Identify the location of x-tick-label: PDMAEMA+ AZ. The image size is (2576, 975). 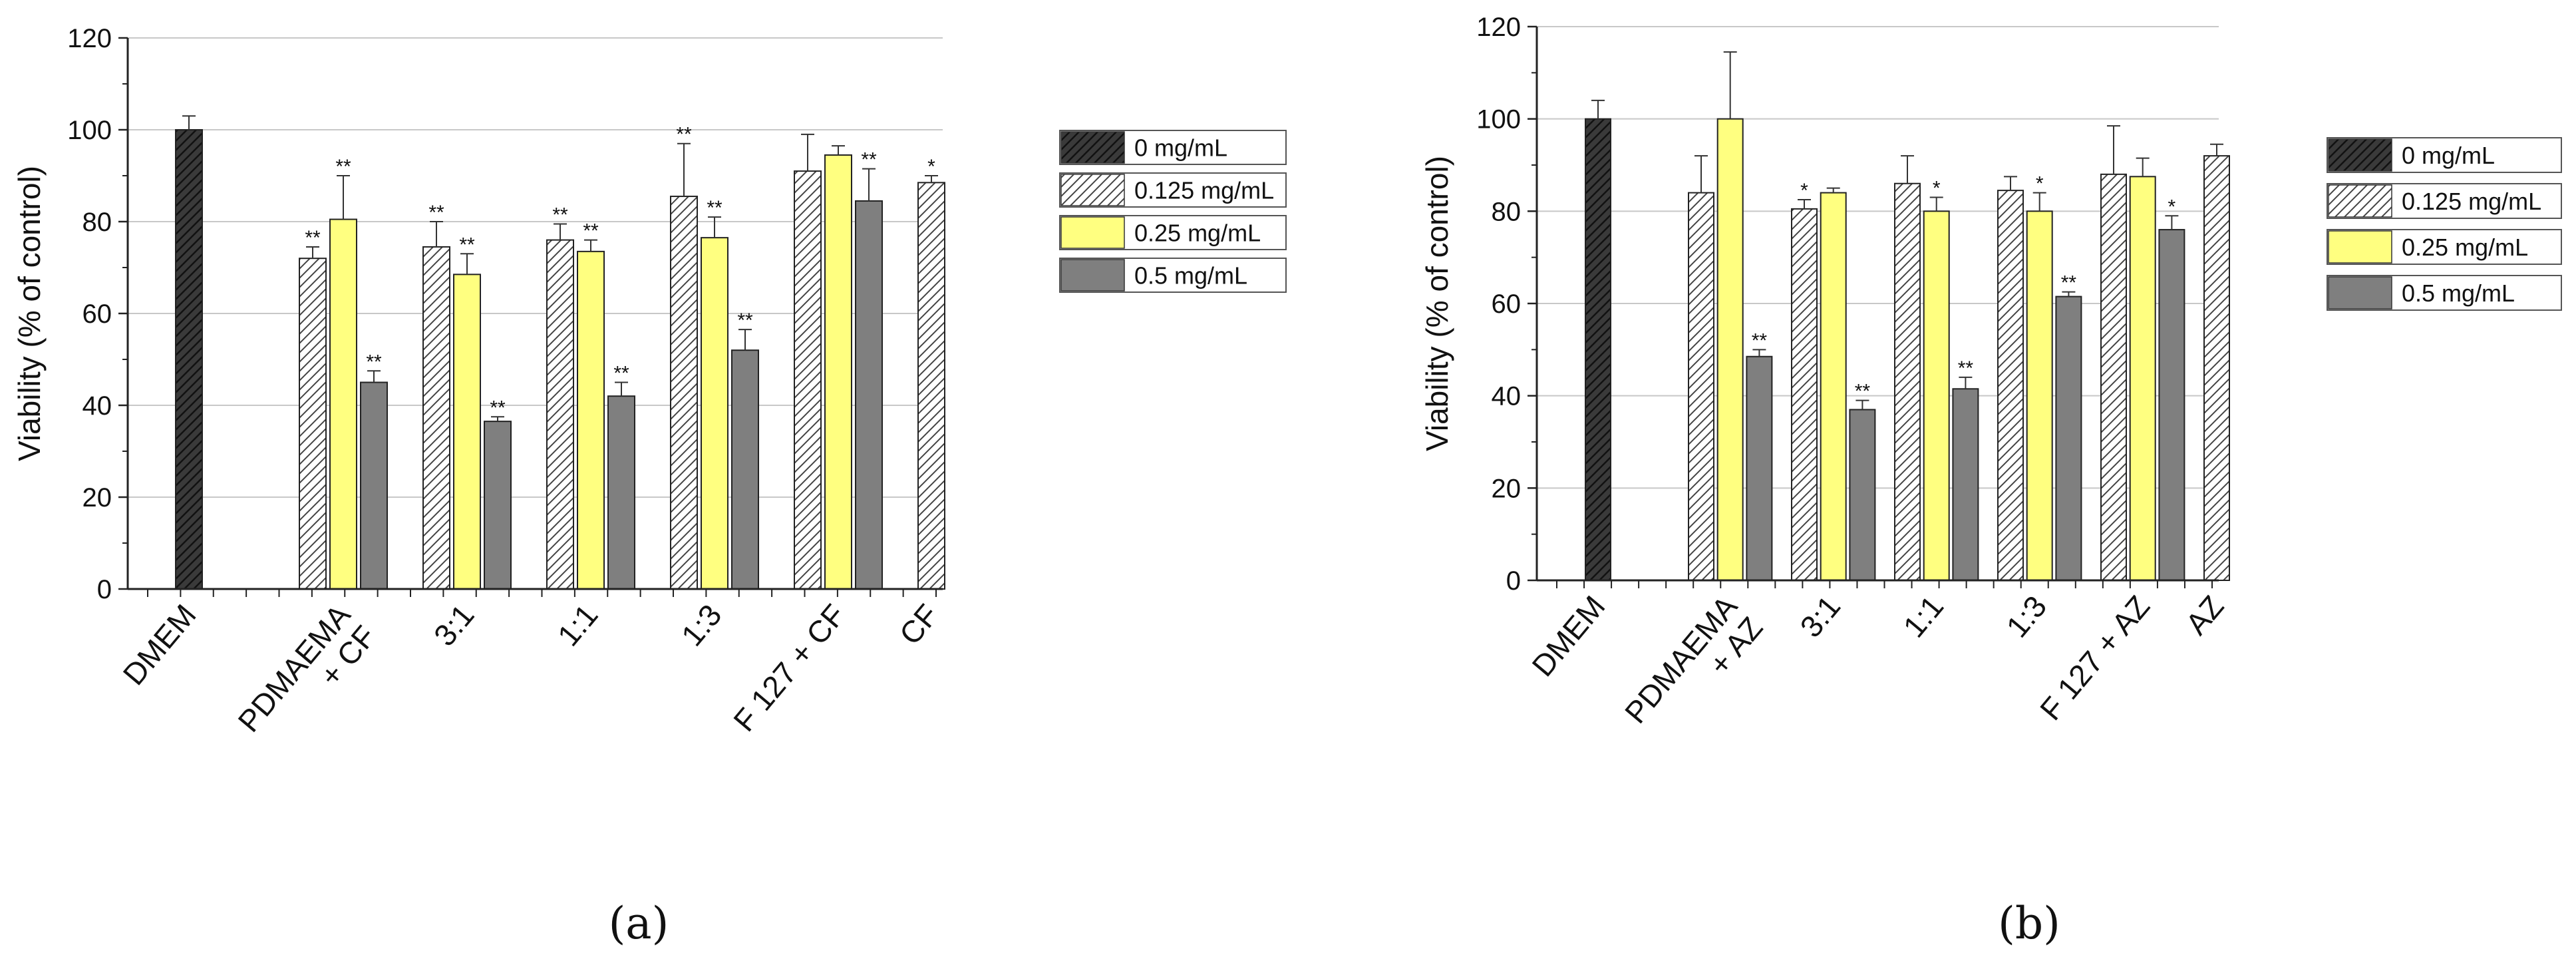
(1694, 670).